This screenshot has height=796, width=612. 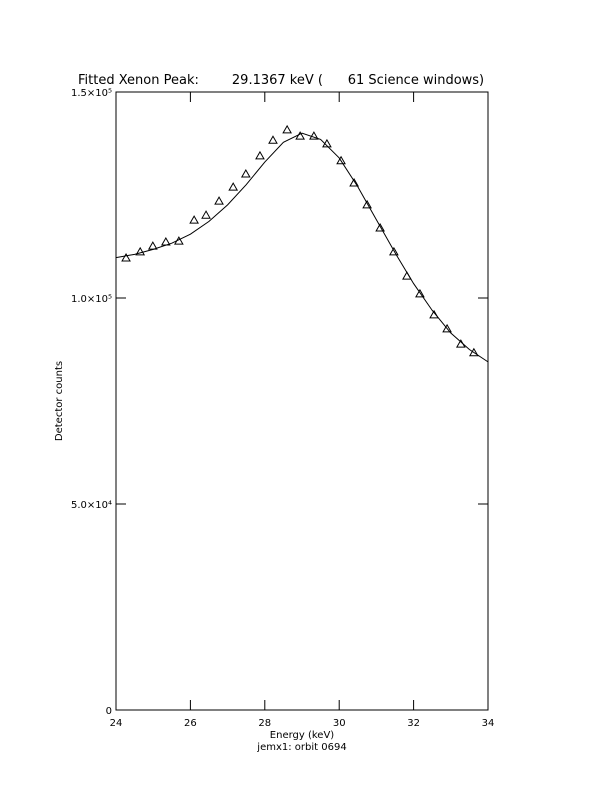 I want to click on y-tick-label: 5.0×10⁴, so click(x=91, y=505).